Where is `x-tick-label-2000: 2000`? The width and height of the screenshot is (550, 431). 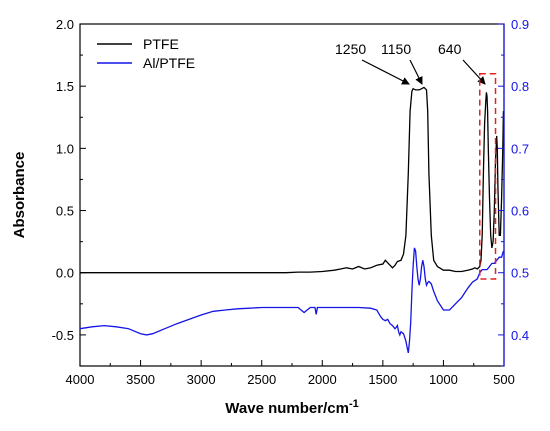
x-tick-label-2000: 2000 is located at coordinates (322, 379).